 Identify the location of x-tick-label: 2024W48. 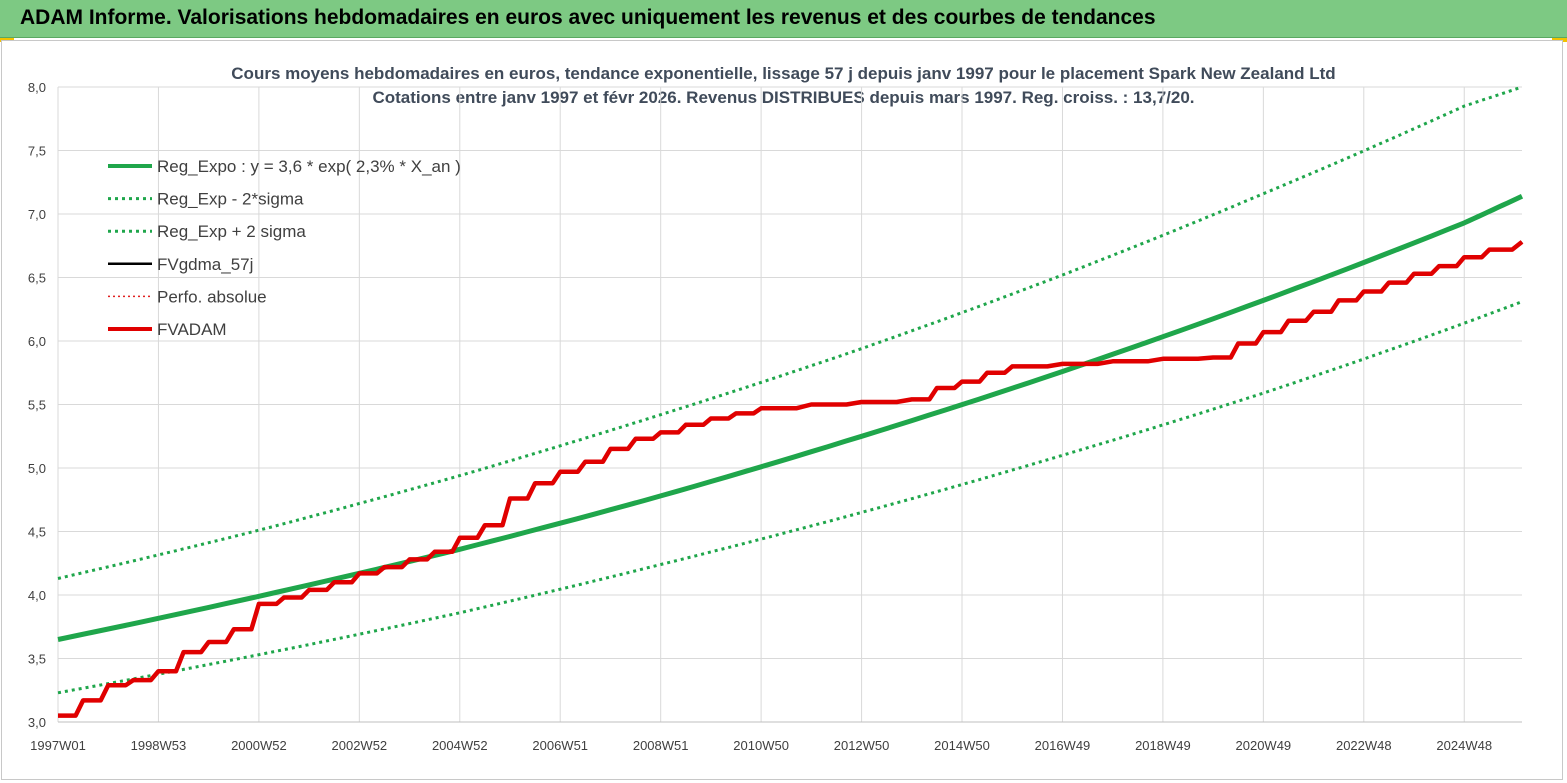
(1464, 745).